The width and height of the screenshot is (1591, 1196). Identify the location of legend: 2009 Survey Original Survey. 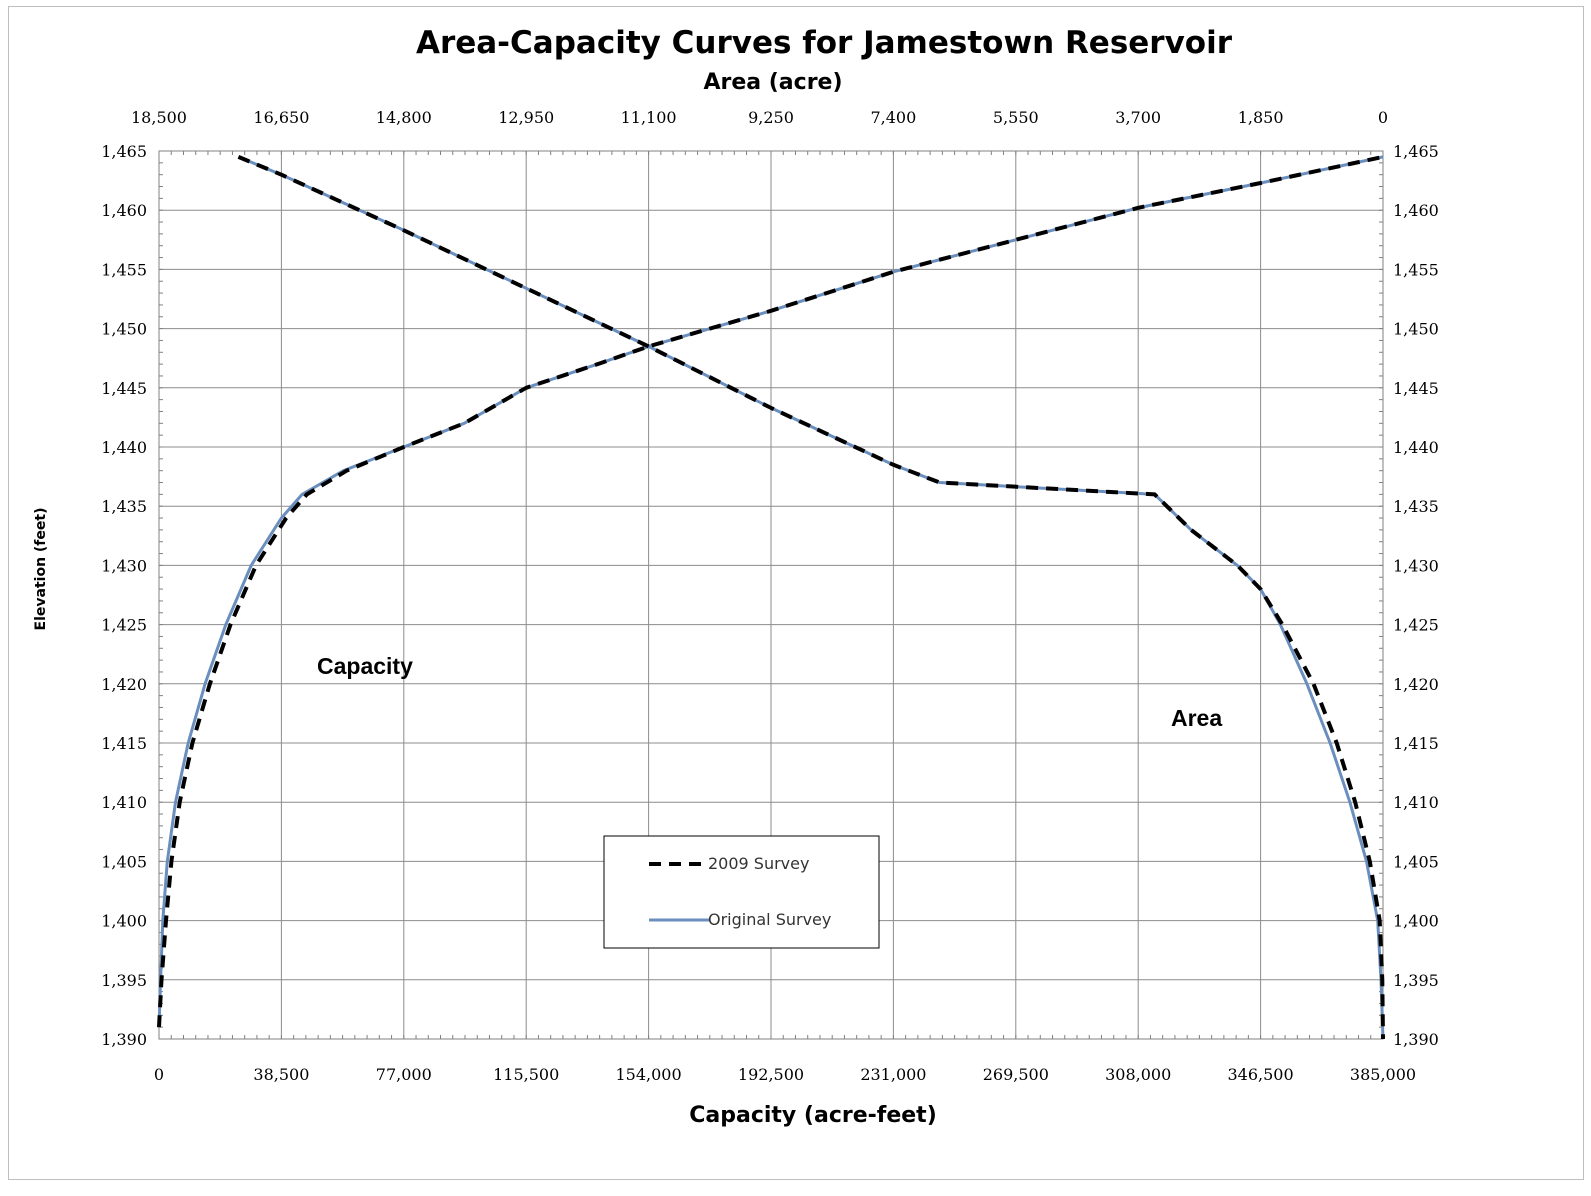
(741, 892).